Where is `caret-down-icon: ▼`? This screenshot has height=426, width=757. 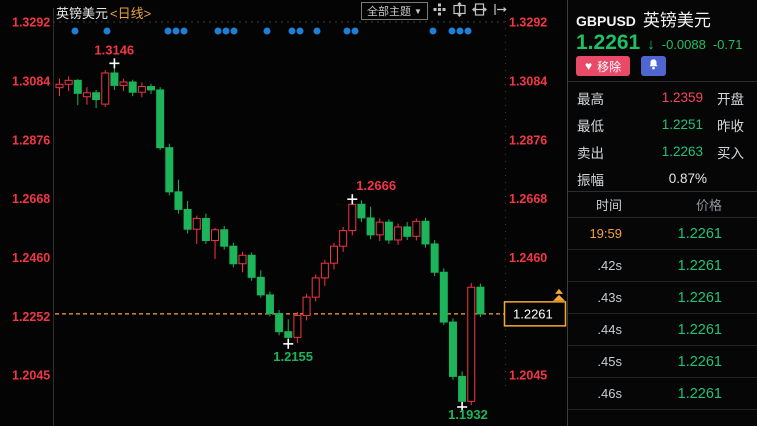 caret-down-icon: ▼ is located at coordinates (418, 11).